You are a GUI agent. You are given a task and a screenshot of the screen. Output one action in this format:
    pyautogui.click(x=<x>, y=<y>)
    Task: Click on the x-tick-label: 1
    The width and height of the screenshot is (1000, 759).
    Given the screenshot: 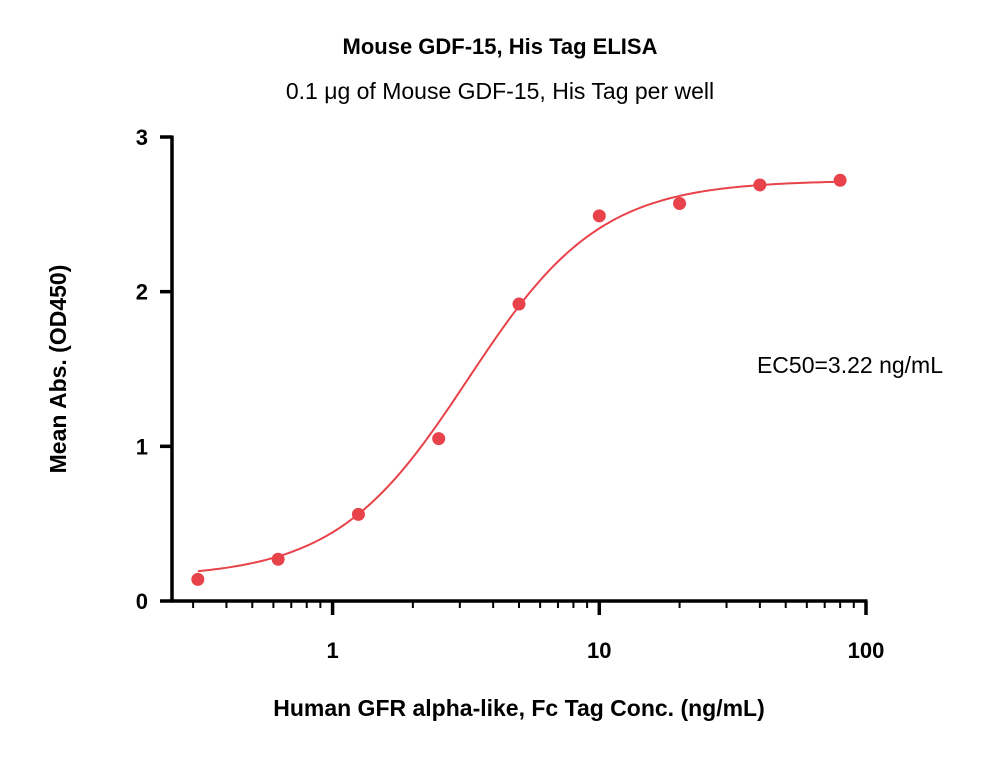 What is the action you would take?
    pyautogui.click(x=332, y=650)
    